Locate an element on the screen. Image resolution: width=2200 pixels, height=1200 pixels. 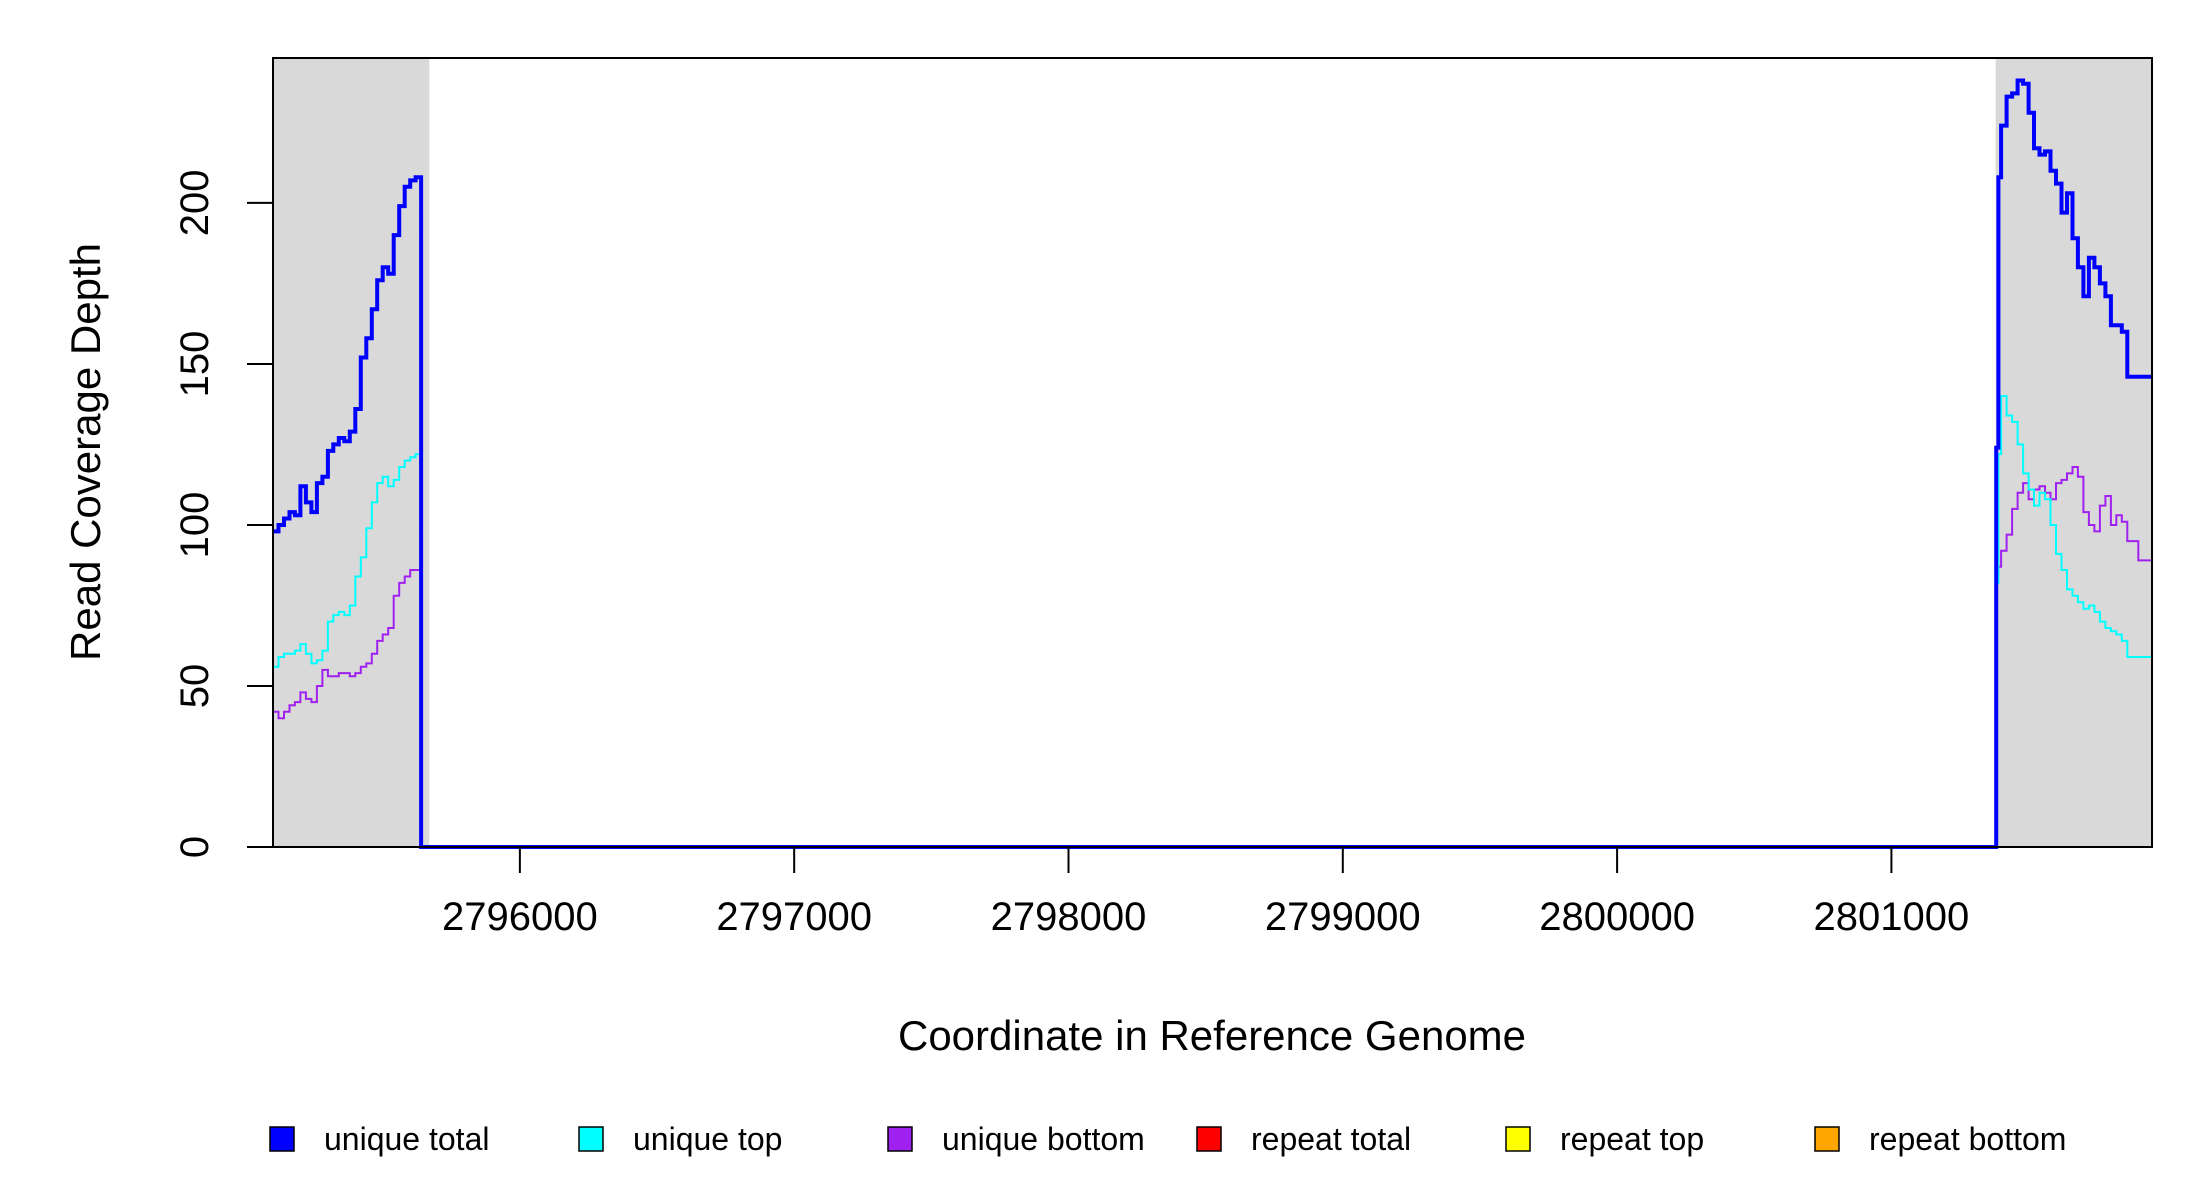
y-tick-label: 200 is located at coordinates (195, 203).